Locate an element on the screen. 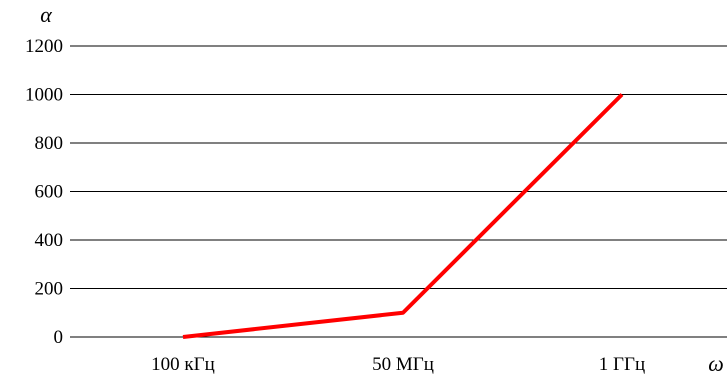  y-tick-label: 1000 is located at coordinates (44, 95).